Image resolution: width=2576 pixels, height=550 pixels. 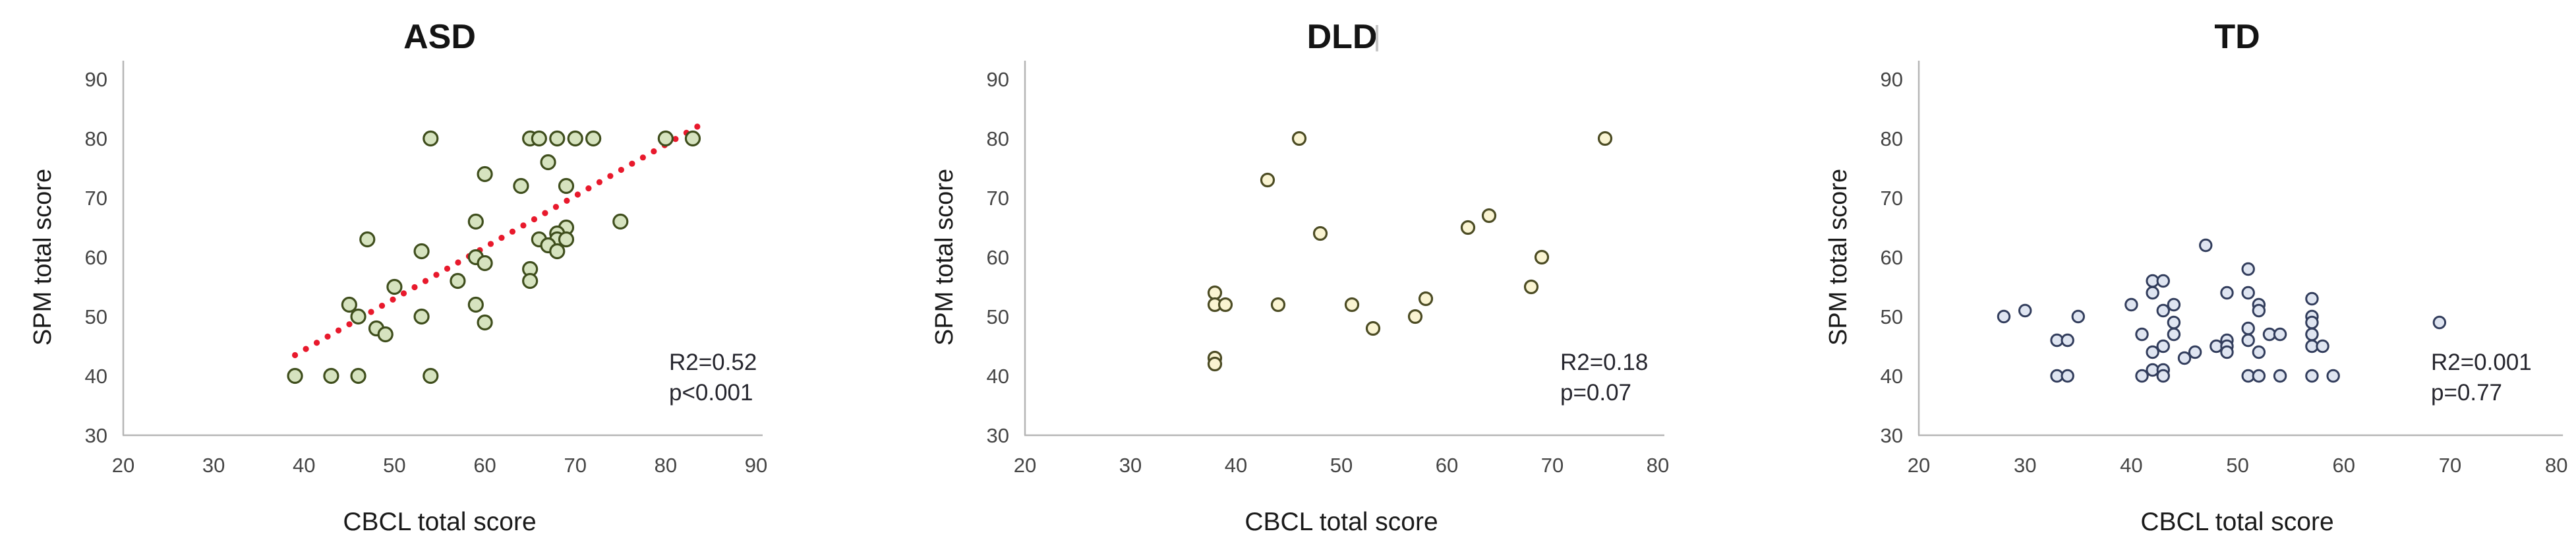 What do you see at coordinates (1892, 79) in the screenshot?
I see `y-tick-label: 90` at bounding box center [1892, 79].